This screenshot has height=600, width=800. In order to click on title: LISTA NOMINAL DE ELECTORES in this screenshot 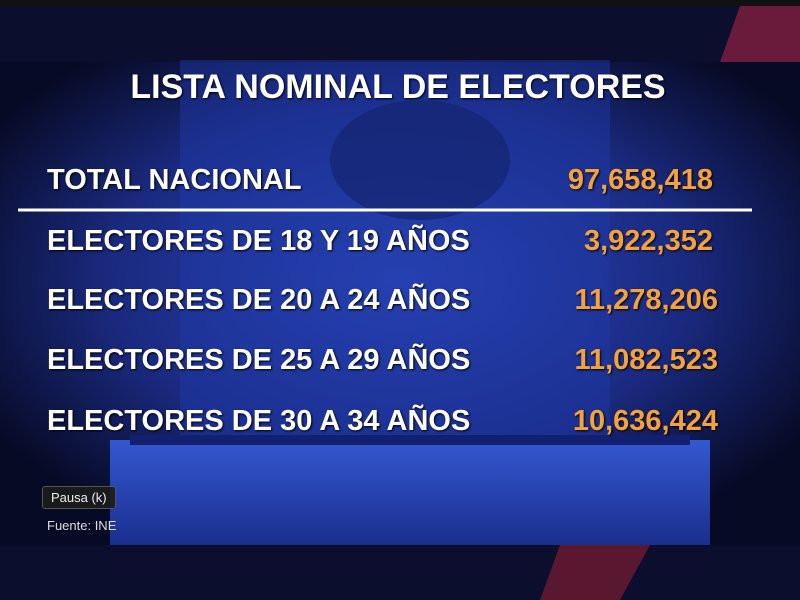, I will do `click(398, 87)`.